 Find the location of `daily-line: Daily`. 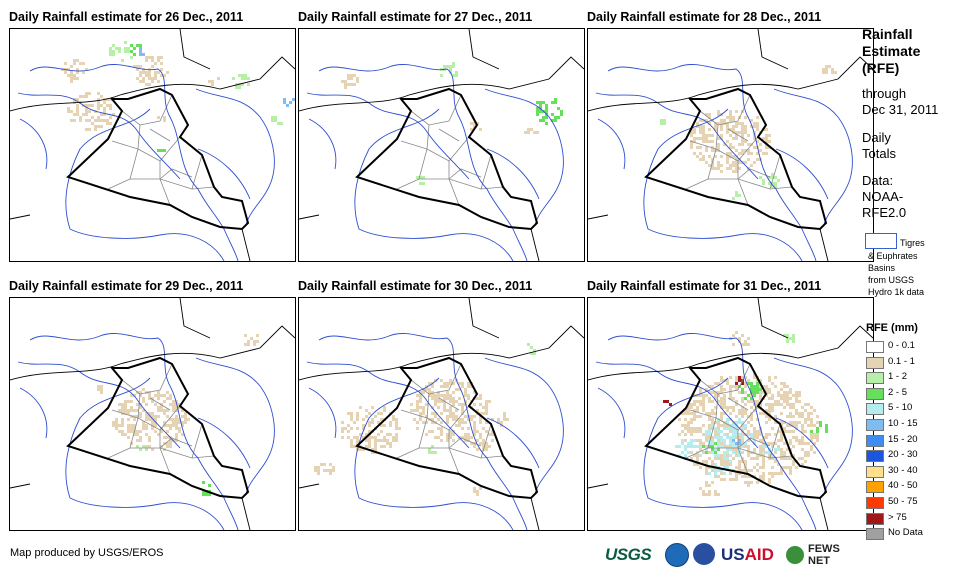

daily-line: Daily is located at coordinates (876, 137).